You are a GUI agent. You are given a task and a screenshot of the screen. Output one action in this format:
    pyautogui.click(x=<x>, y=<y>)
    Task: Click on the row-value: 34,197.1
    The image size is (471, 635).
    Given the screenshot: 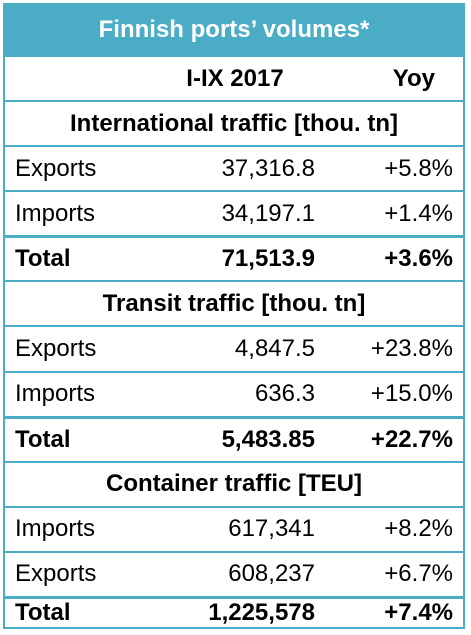 What is the action you would take?
    pyautogui.click(x=268, y=213)
    